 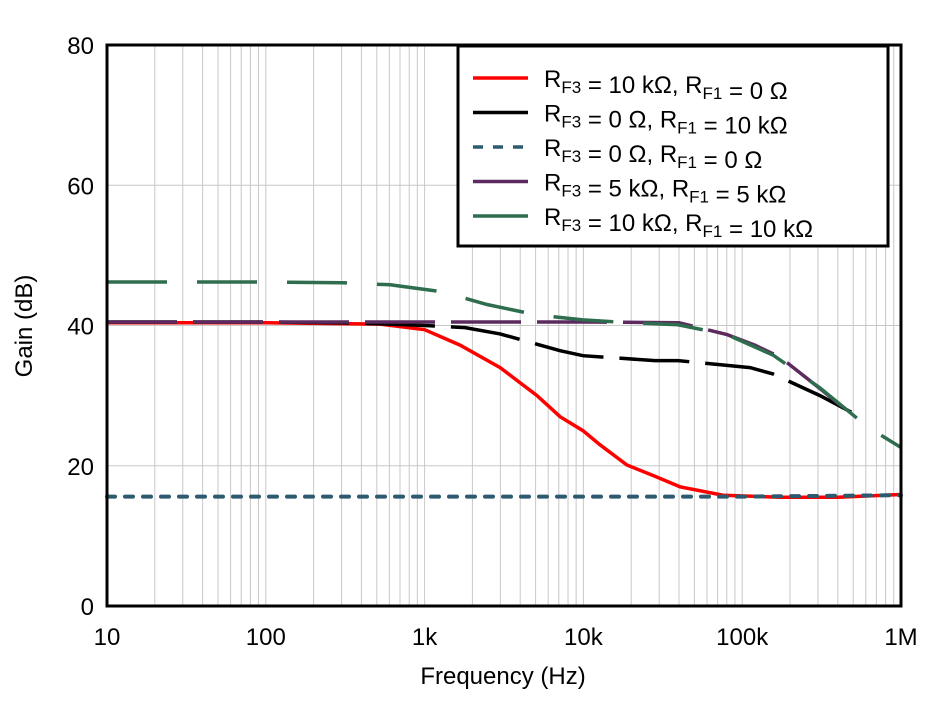 I want to click on x-tick-label: 1k, so click(x=425, y=637).